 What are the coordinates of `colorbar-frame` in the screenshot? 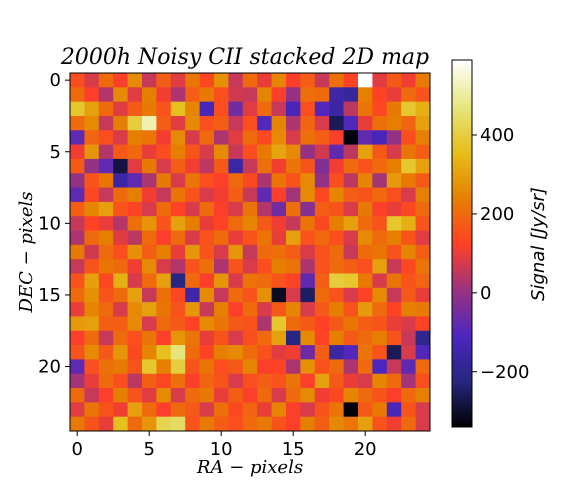 It's located at (462, 243).